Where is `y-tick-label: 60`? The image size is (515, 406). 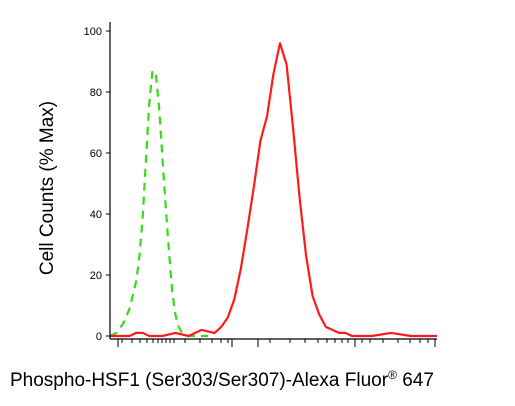
y-tick-label: 60 is located at coordinates (96, 154).